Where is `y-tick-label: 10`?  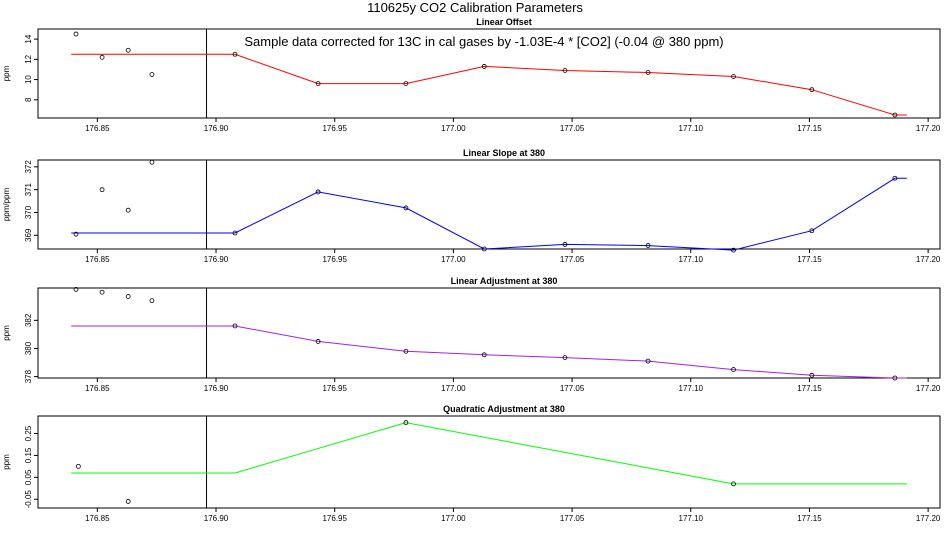
y-tick-label: 10 is located at coordinates (28, 79).